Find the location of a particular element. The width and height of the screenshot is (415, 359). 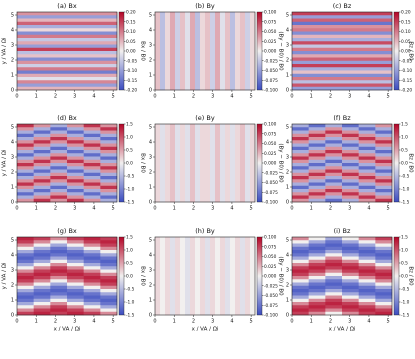

plot-frame is located at coordinates (342, 163).